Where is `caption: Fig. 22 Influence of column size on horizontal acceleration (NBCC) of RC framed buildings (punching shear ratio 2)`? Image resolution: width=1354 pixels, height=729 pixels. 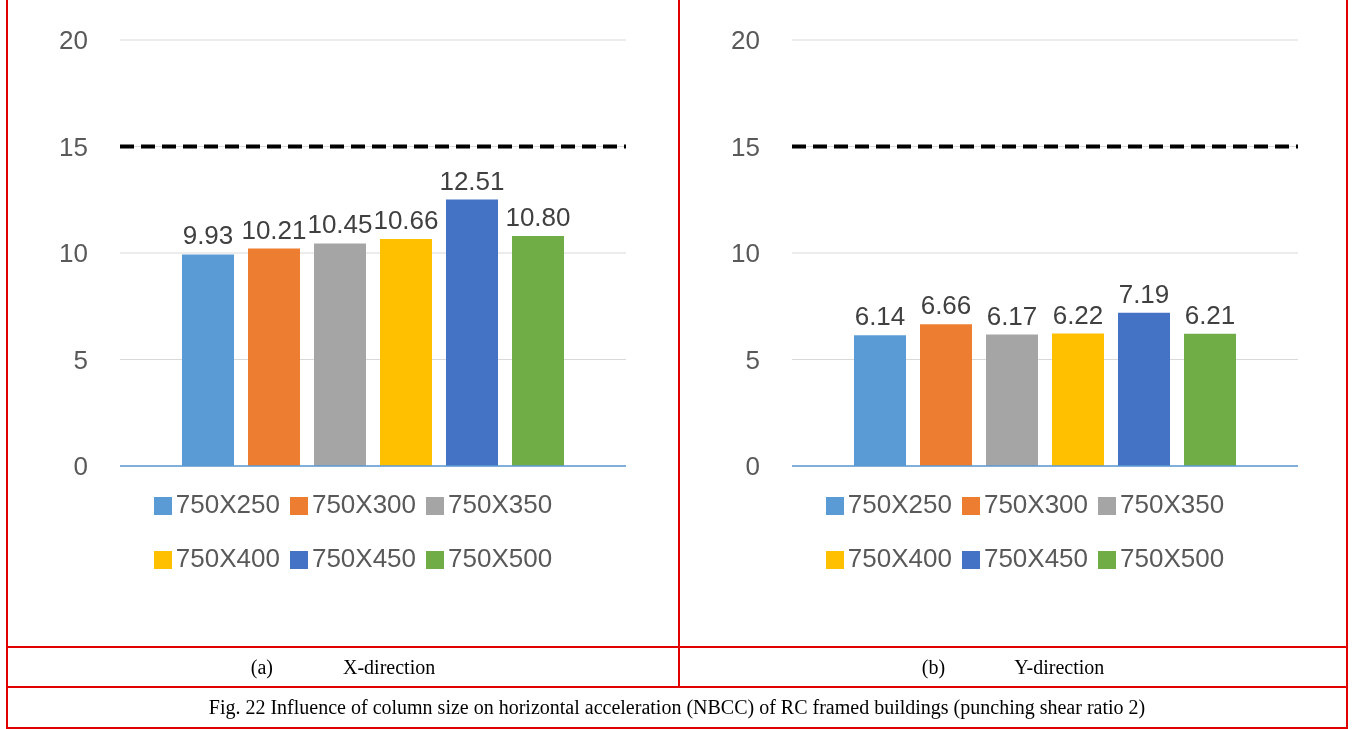
caption: Fig. 22 Influence of column size on horizontal acceleration (NBCC) of RC framed buildings (punching shear ratio 2) is located at coordinates (677, 707).